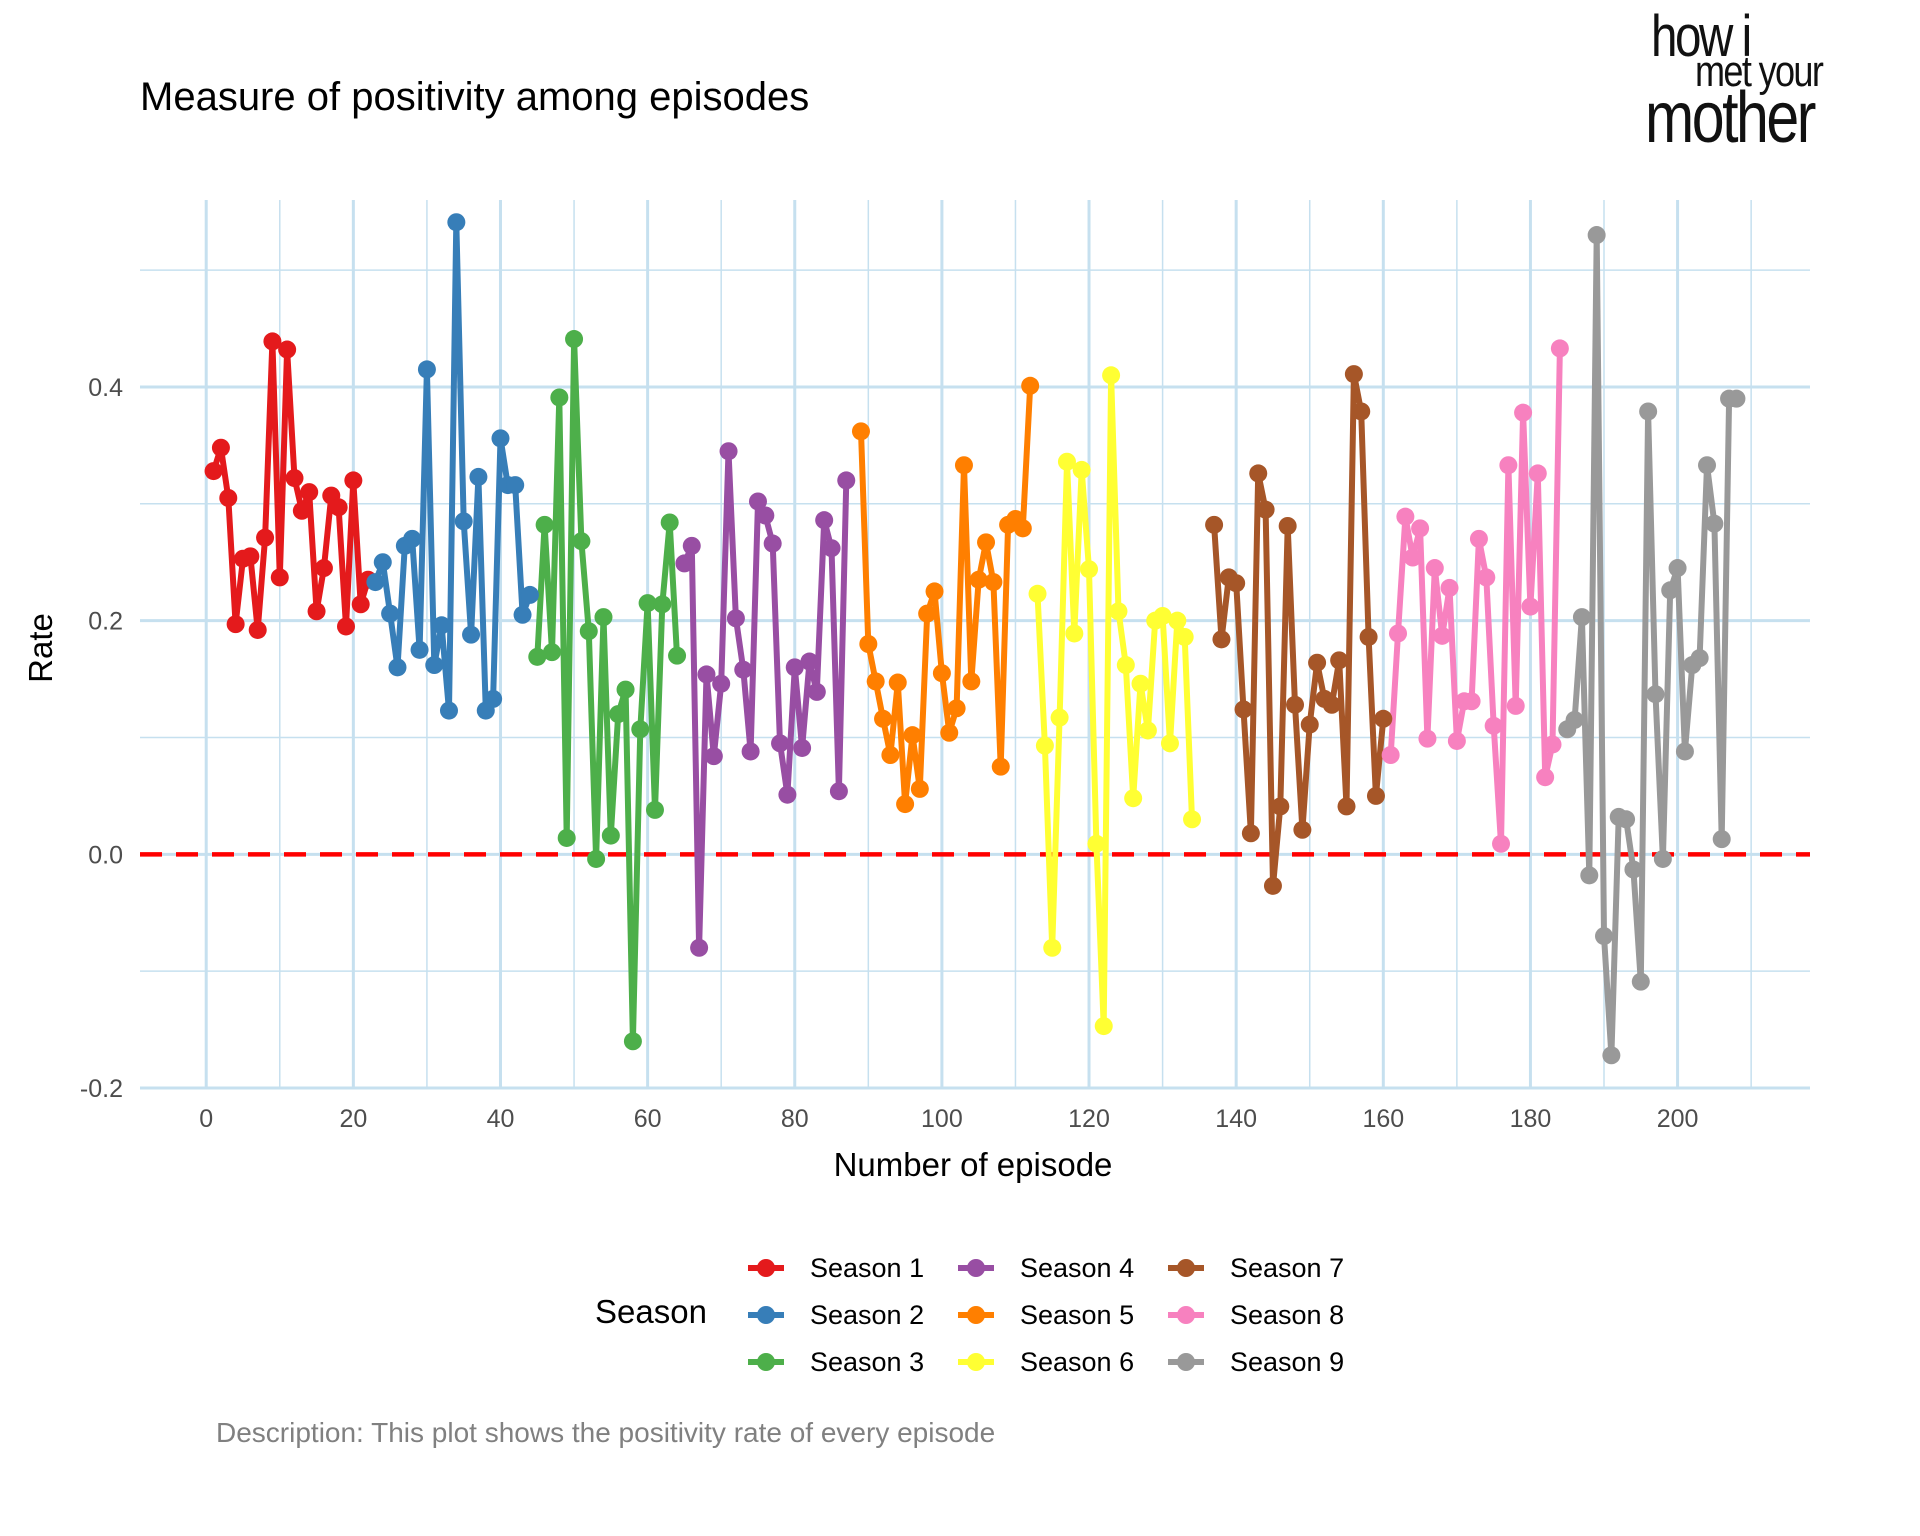 The image size is (1920, 1536). I want to click on season-5-line, so click(946, 596).